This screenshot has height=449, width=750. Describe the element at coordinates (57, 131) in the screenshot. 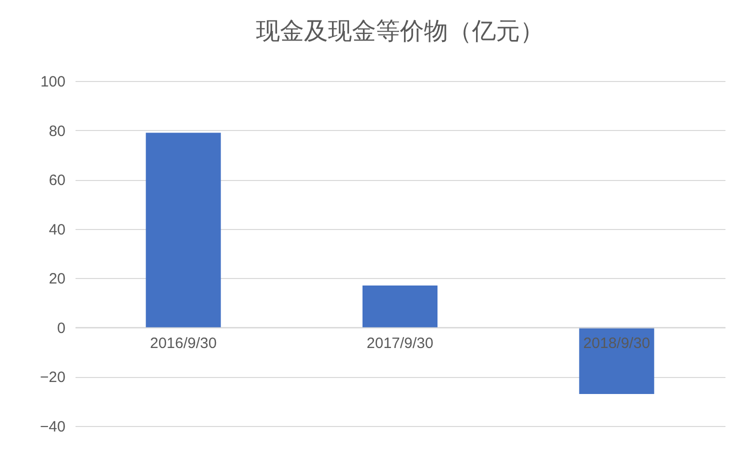

I see `y-tick-label: 80` at that location.